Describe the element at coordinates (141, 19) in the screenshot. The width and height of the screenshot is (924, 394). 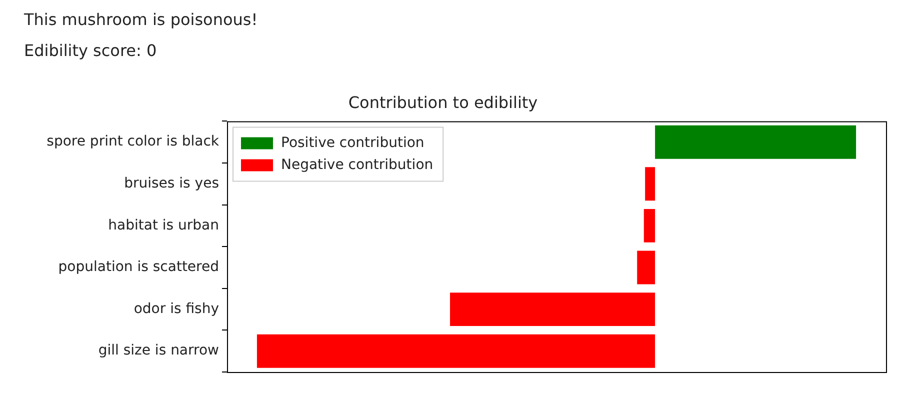
I see `text: This mushroom is poisonous!` at that location.